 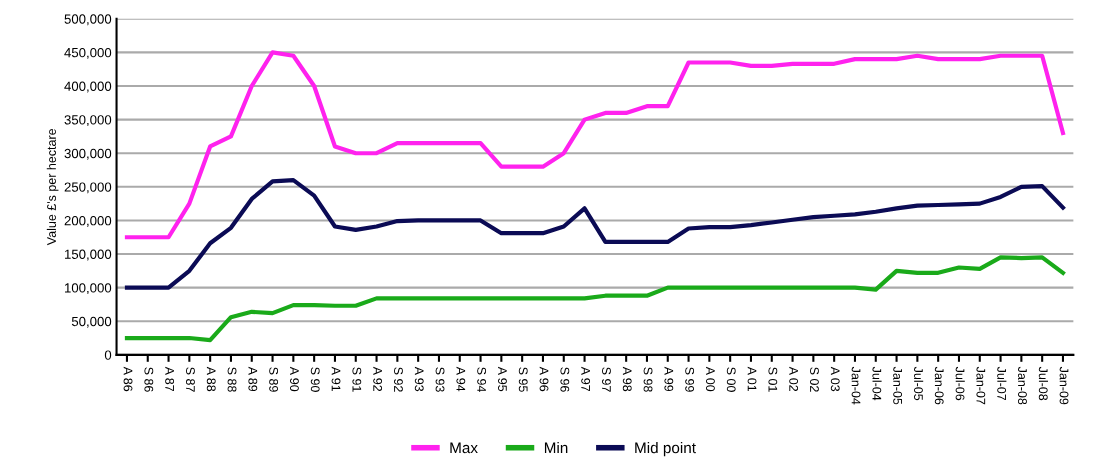 I want to click on y-tick-label: 250,000, so click(x=88, y=188).